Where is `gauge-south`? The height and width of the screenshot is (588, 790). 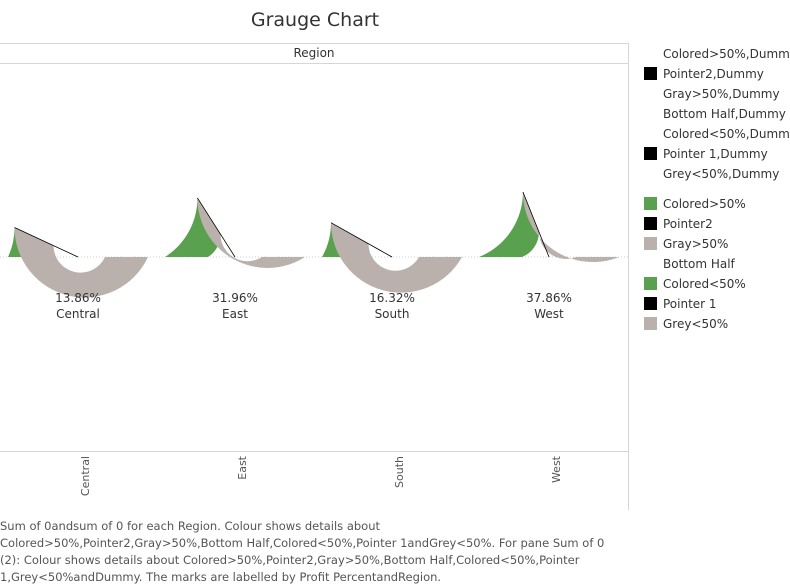
gauge-south is located at coordinates (392, 257).